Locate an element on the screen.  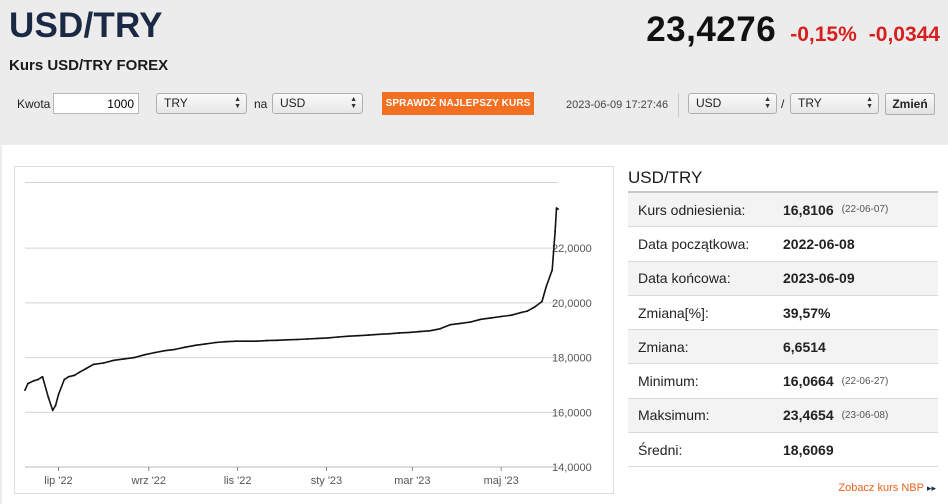
x-tick-label: wrz '22 is located at coordinates (149, 481).